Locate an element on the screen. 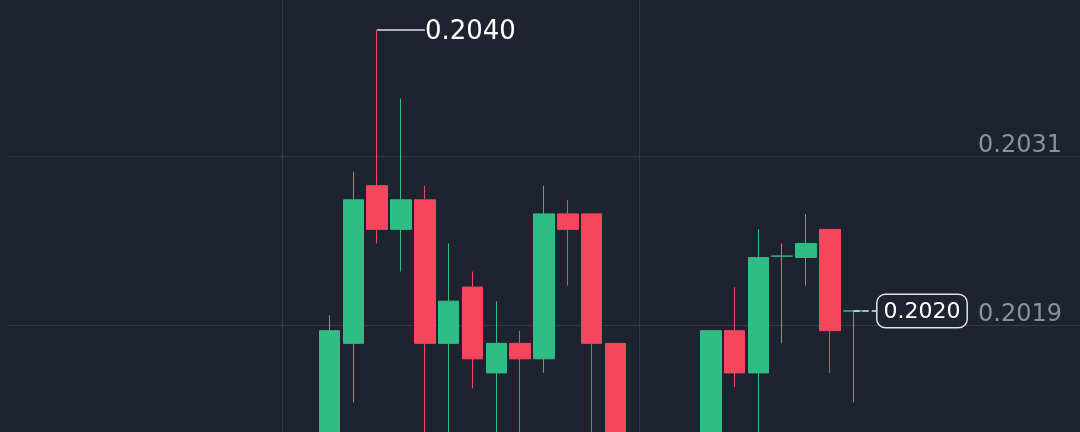  ref-line-label: 0.2020 is located at coordinates (922, 311).